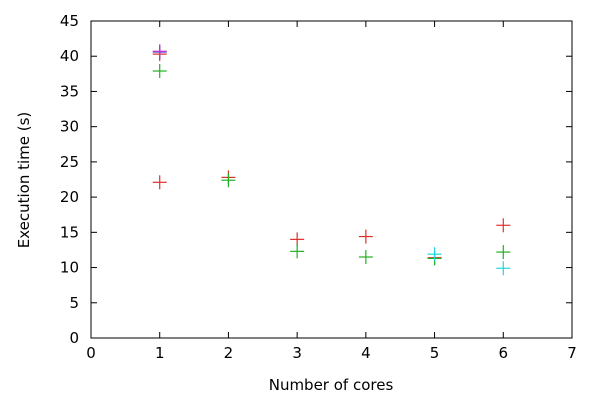 The height and width of the screenshot is (400, 600). I want to click on x-tick-label: 0, so click(91, 353).